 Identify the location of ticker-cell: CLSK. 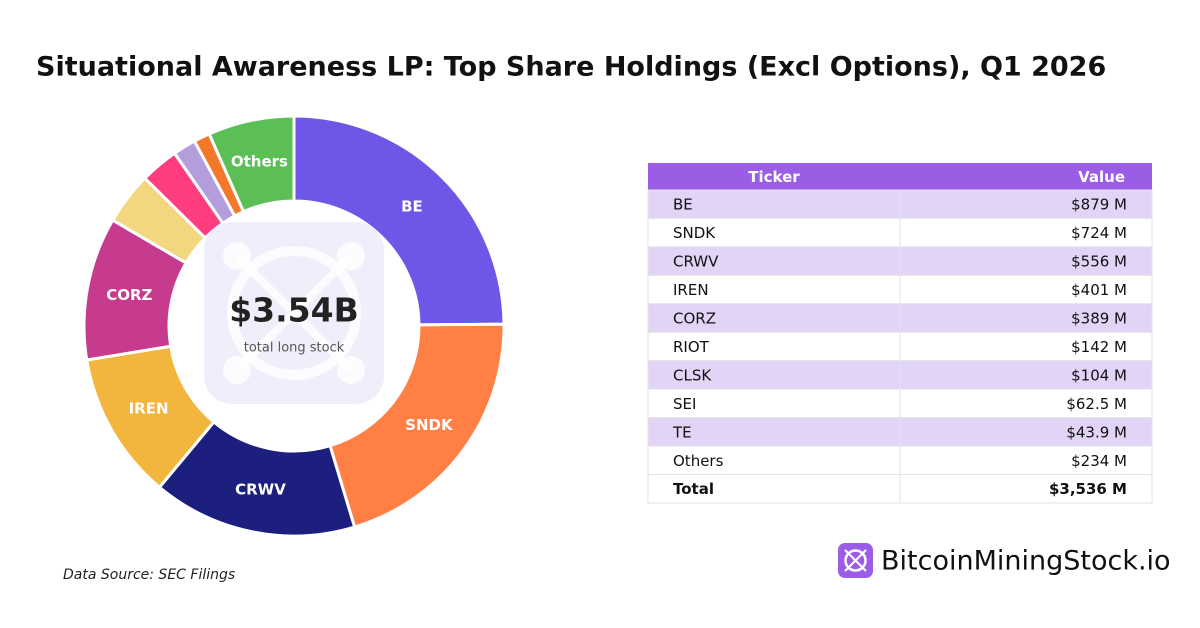
(692, 375).